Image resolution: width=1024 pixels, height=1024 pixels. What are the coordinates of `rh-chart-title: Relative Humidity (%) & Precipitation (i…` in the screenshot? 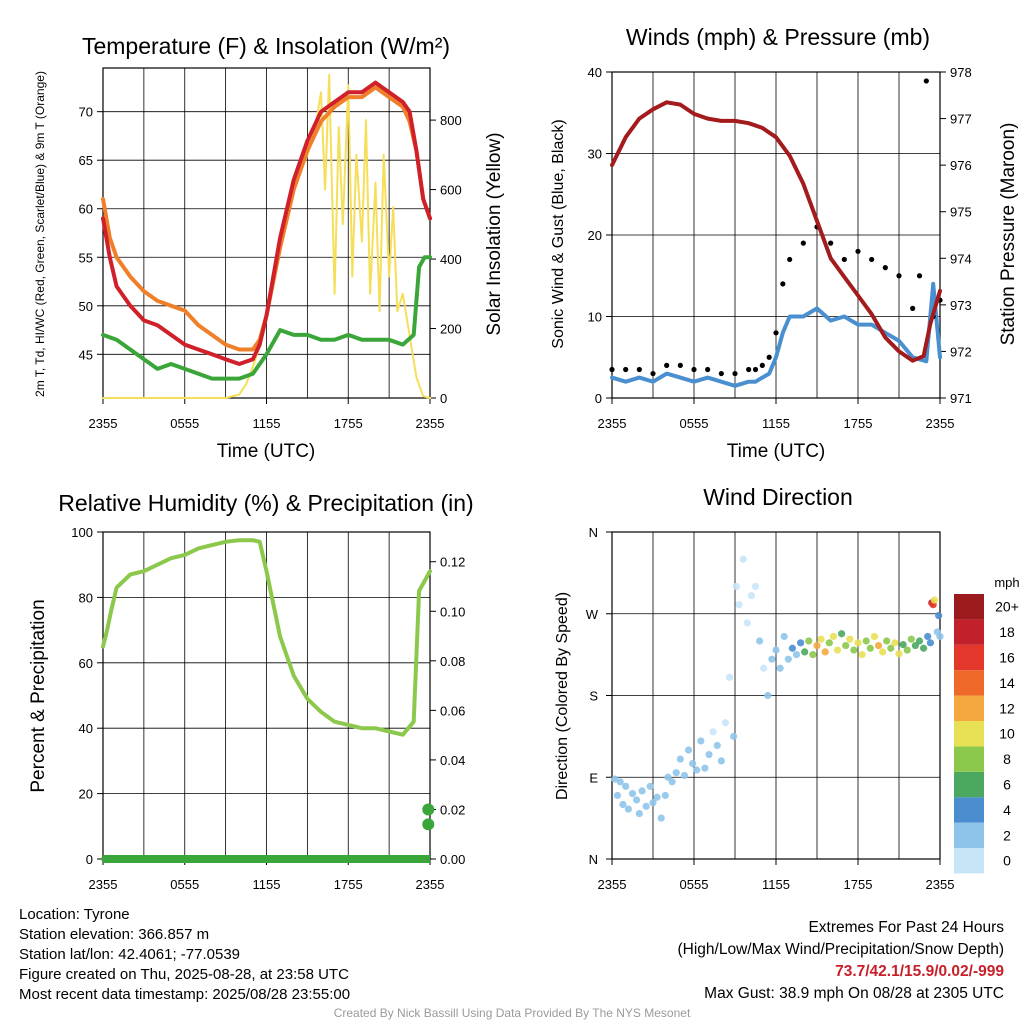 It's located at (265, 503).